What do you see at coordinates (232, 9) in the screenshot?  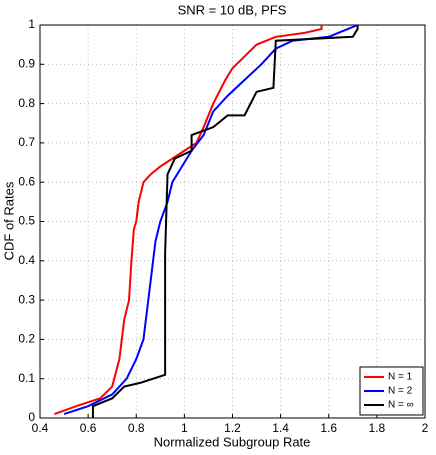 I see `chart-title: SNR = 10 dB, PFS` at bounding box center [232, 9].